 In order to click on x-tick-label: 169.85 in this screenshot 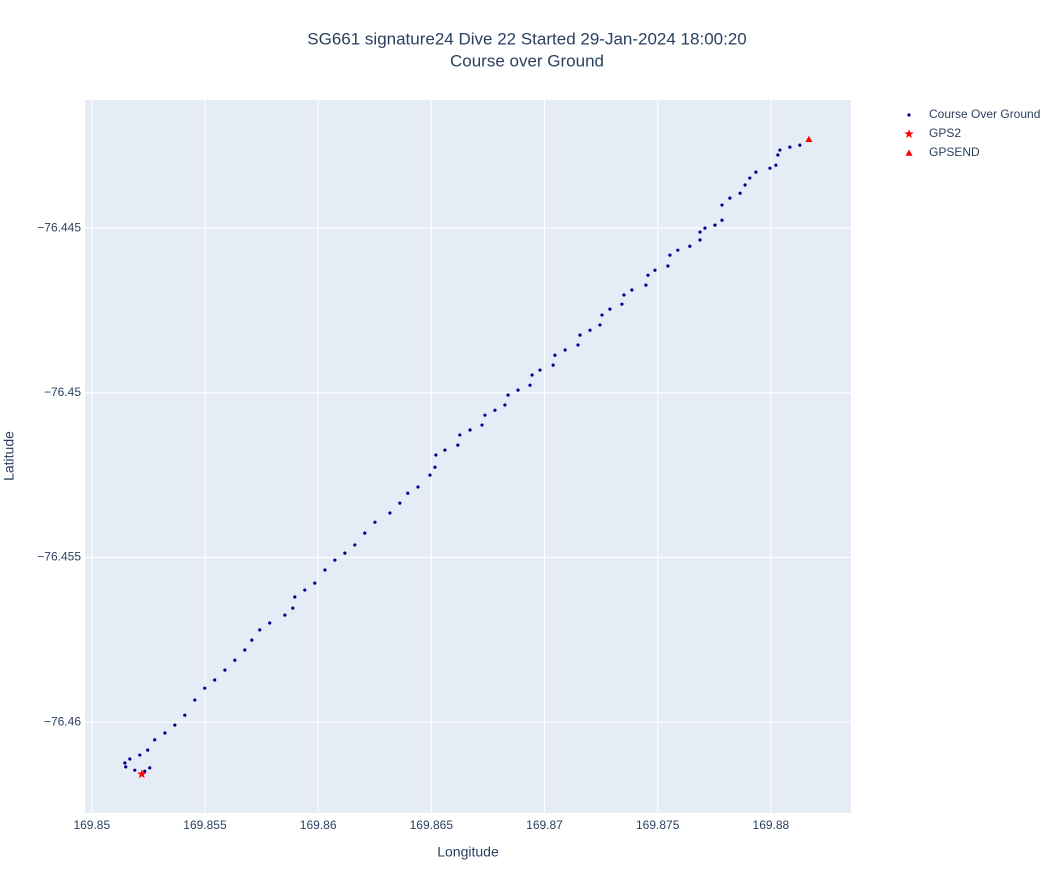, I will do `click(91, 825)`.